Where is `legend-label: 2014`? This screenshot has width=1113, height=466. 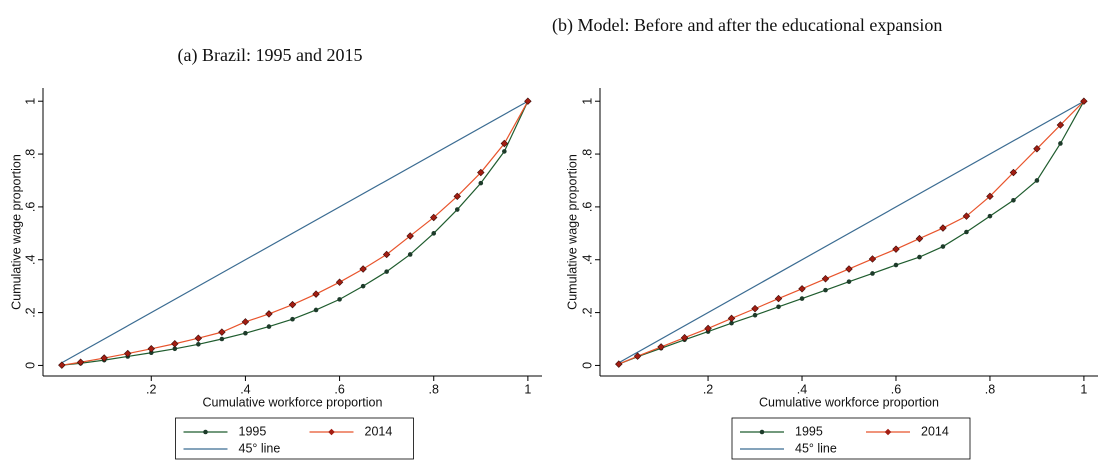
legend-label: 2014 is located at coordinates (379, 431).